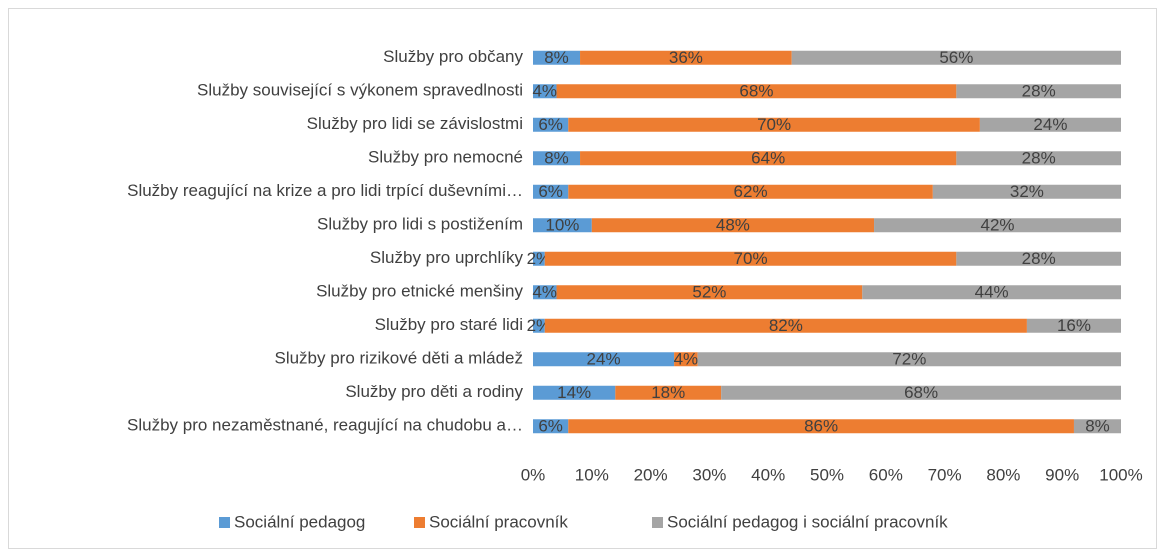  What do you see at coordinates (415, 123) in the screenshot?
I see `y-tick-label: Služby pro lidi se závislostmi` at bounding box center [415, 123].